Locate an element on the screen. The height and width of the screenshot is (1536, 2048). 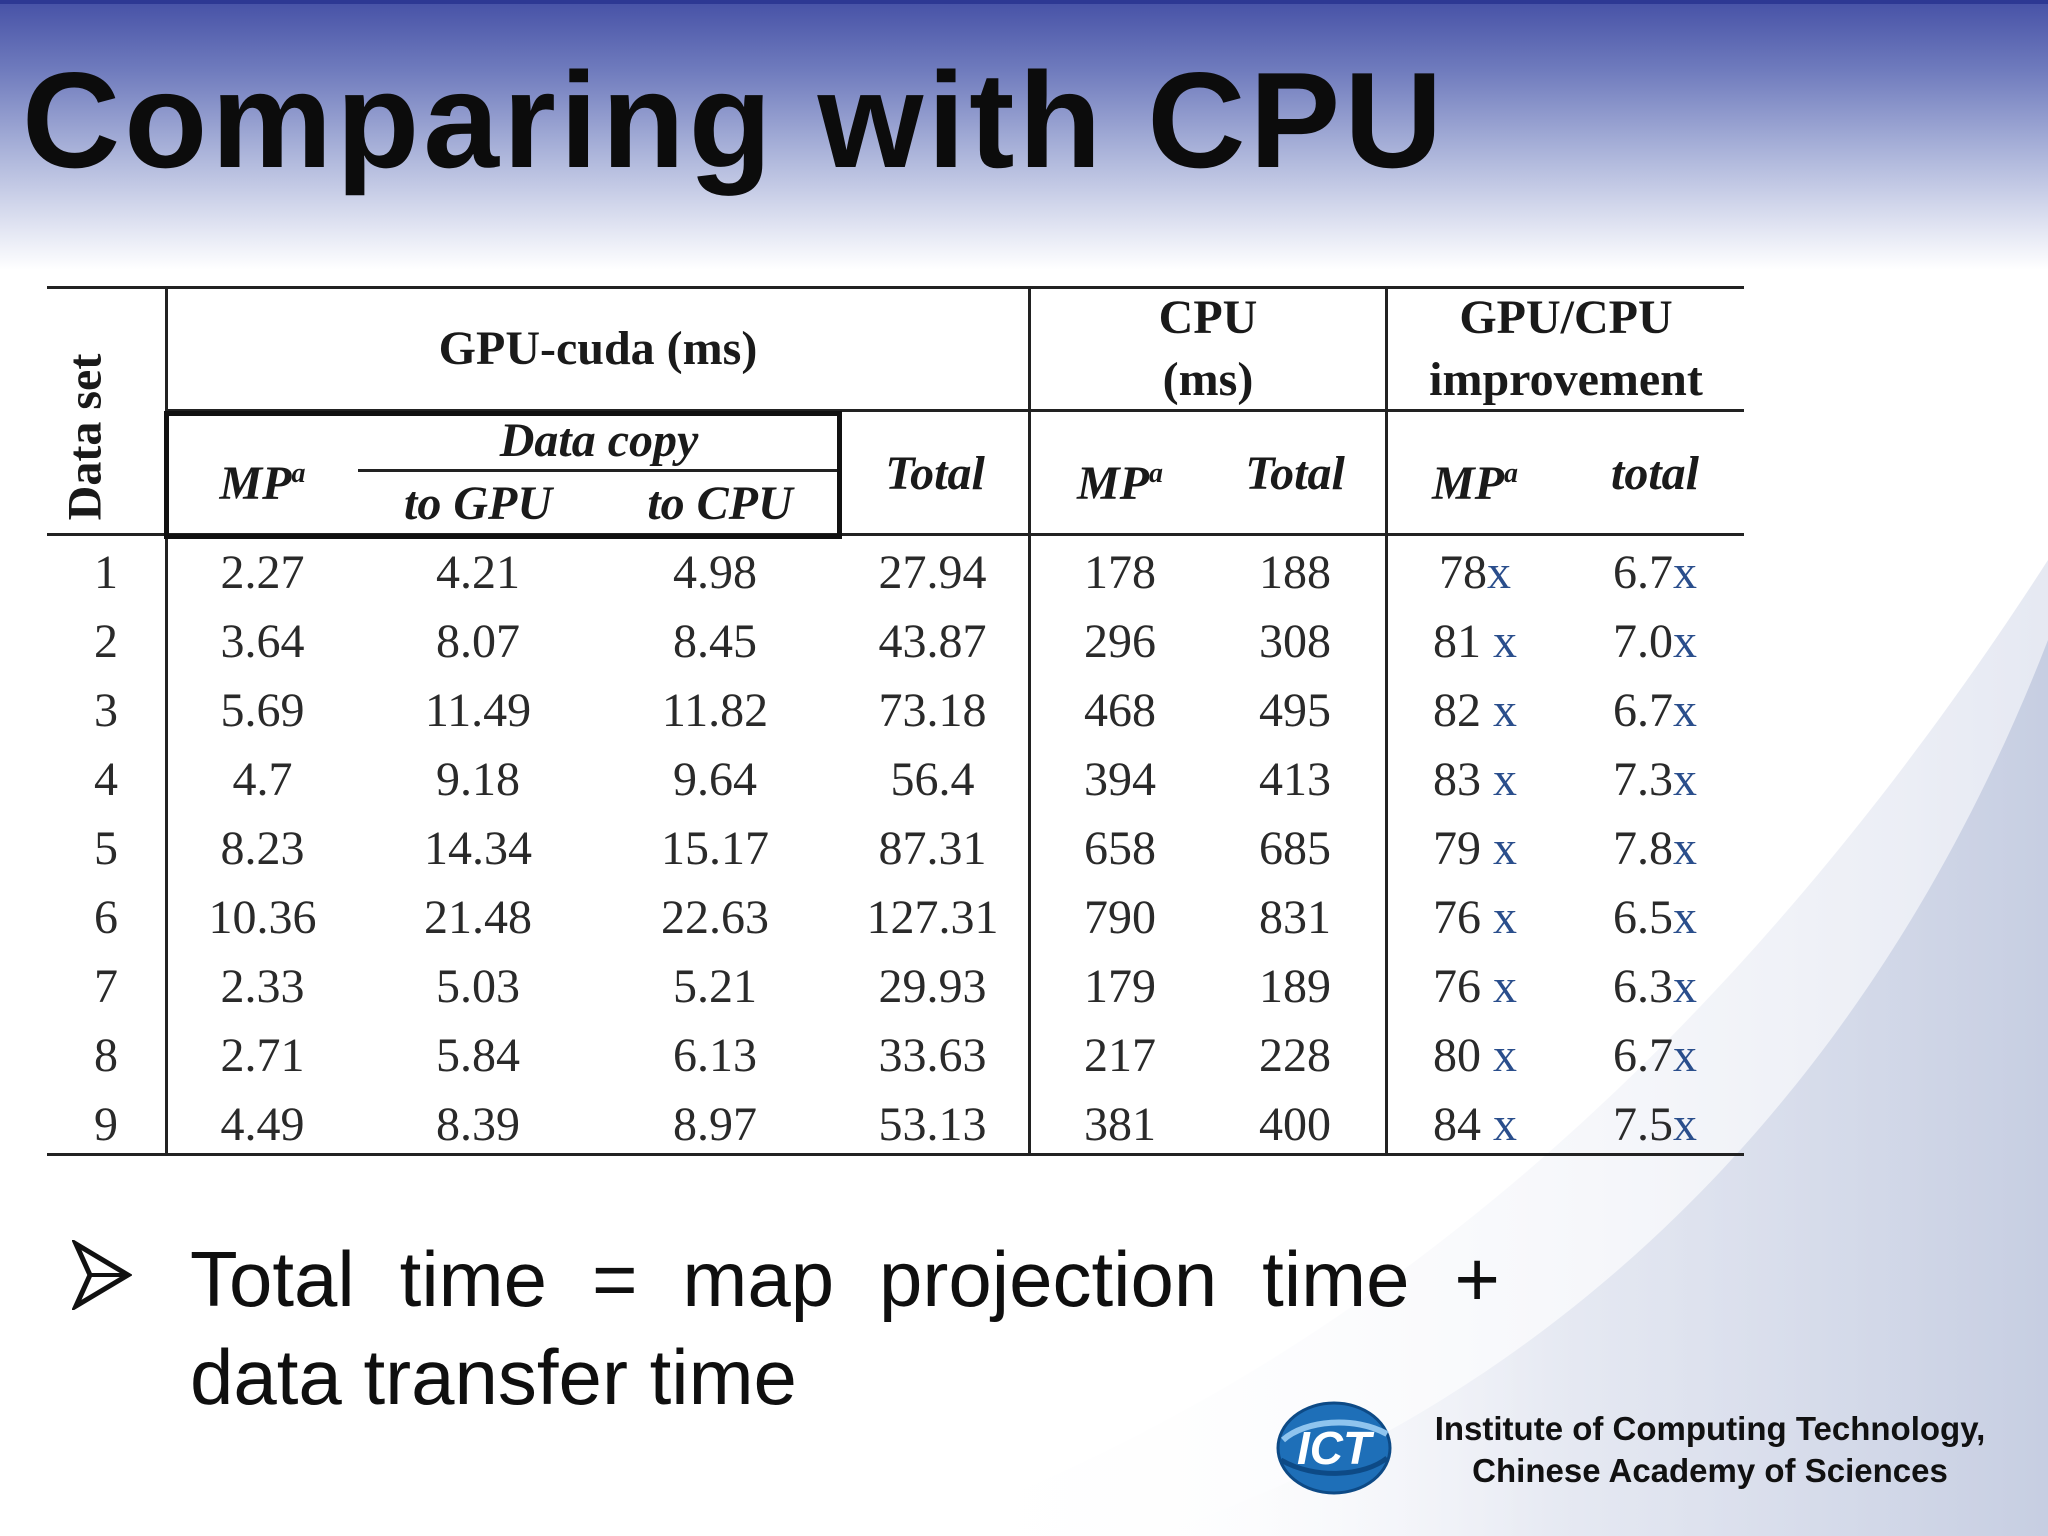
table-cell-to-gpu: 5.03 is located at coordinates (478, 986).